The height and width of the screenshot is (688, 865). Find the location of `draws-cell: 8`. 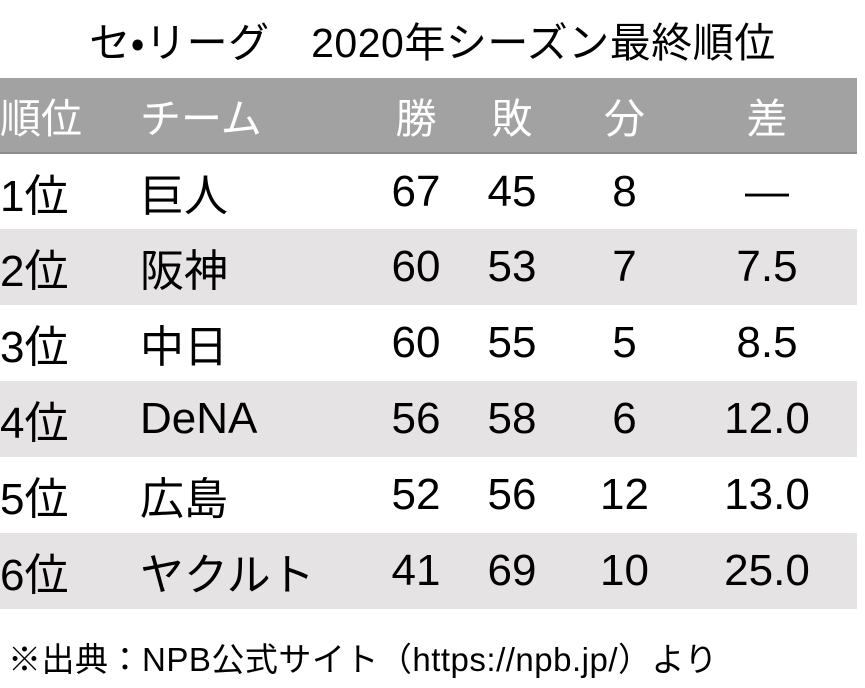

draws-cell: 8 is located at coordinates (624, 191).